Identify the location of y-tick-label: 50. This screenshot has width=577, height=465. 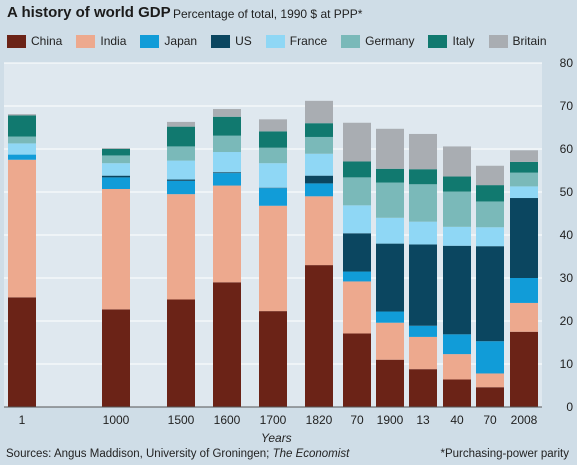
(567, 192).